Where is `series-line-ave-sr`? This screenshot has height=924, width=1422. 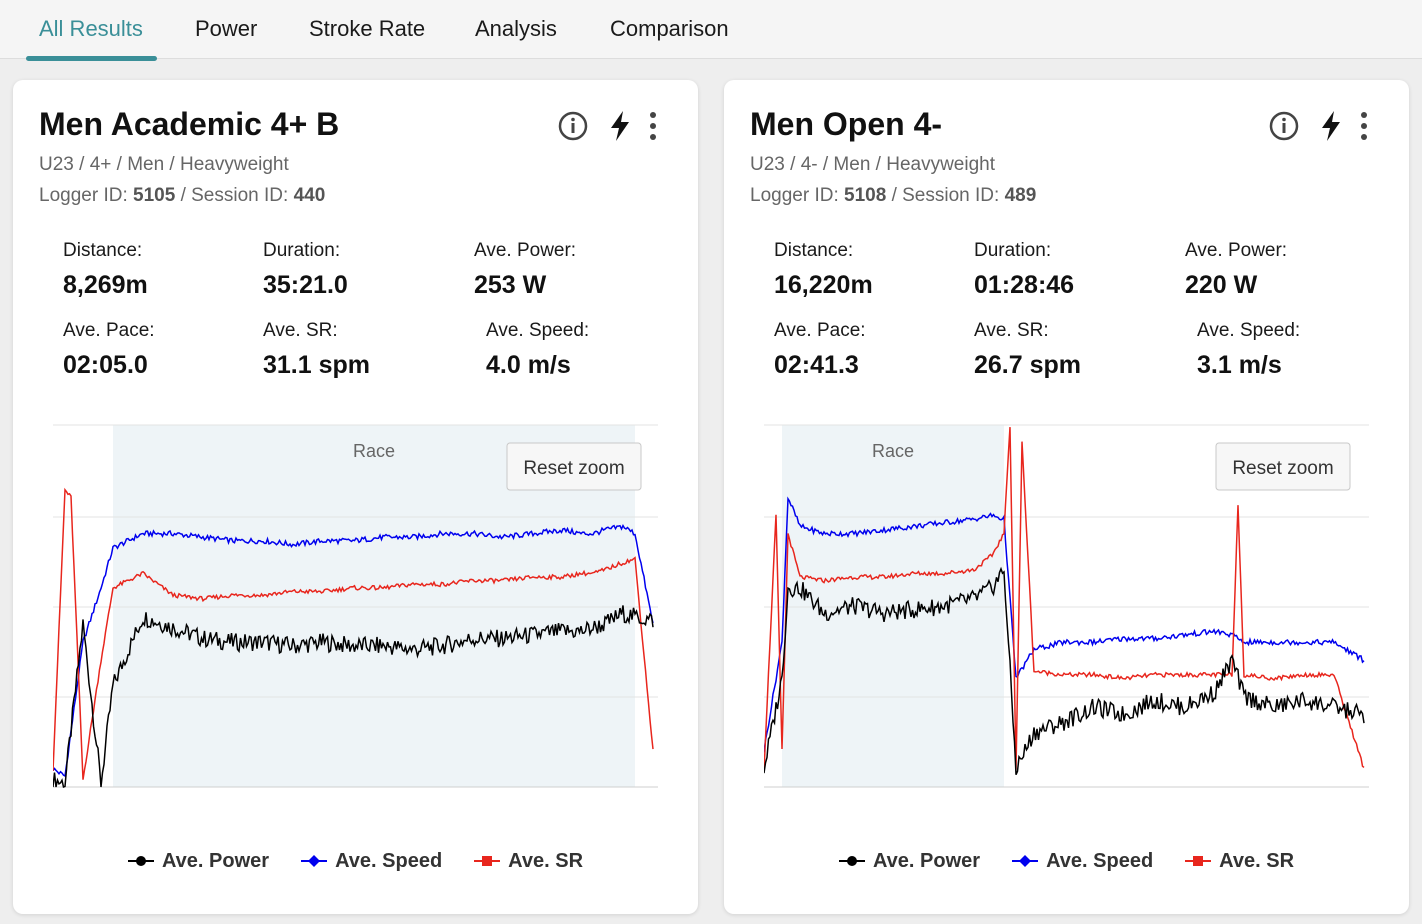
series-line-ave-sr is located at coordinates (353, 633).